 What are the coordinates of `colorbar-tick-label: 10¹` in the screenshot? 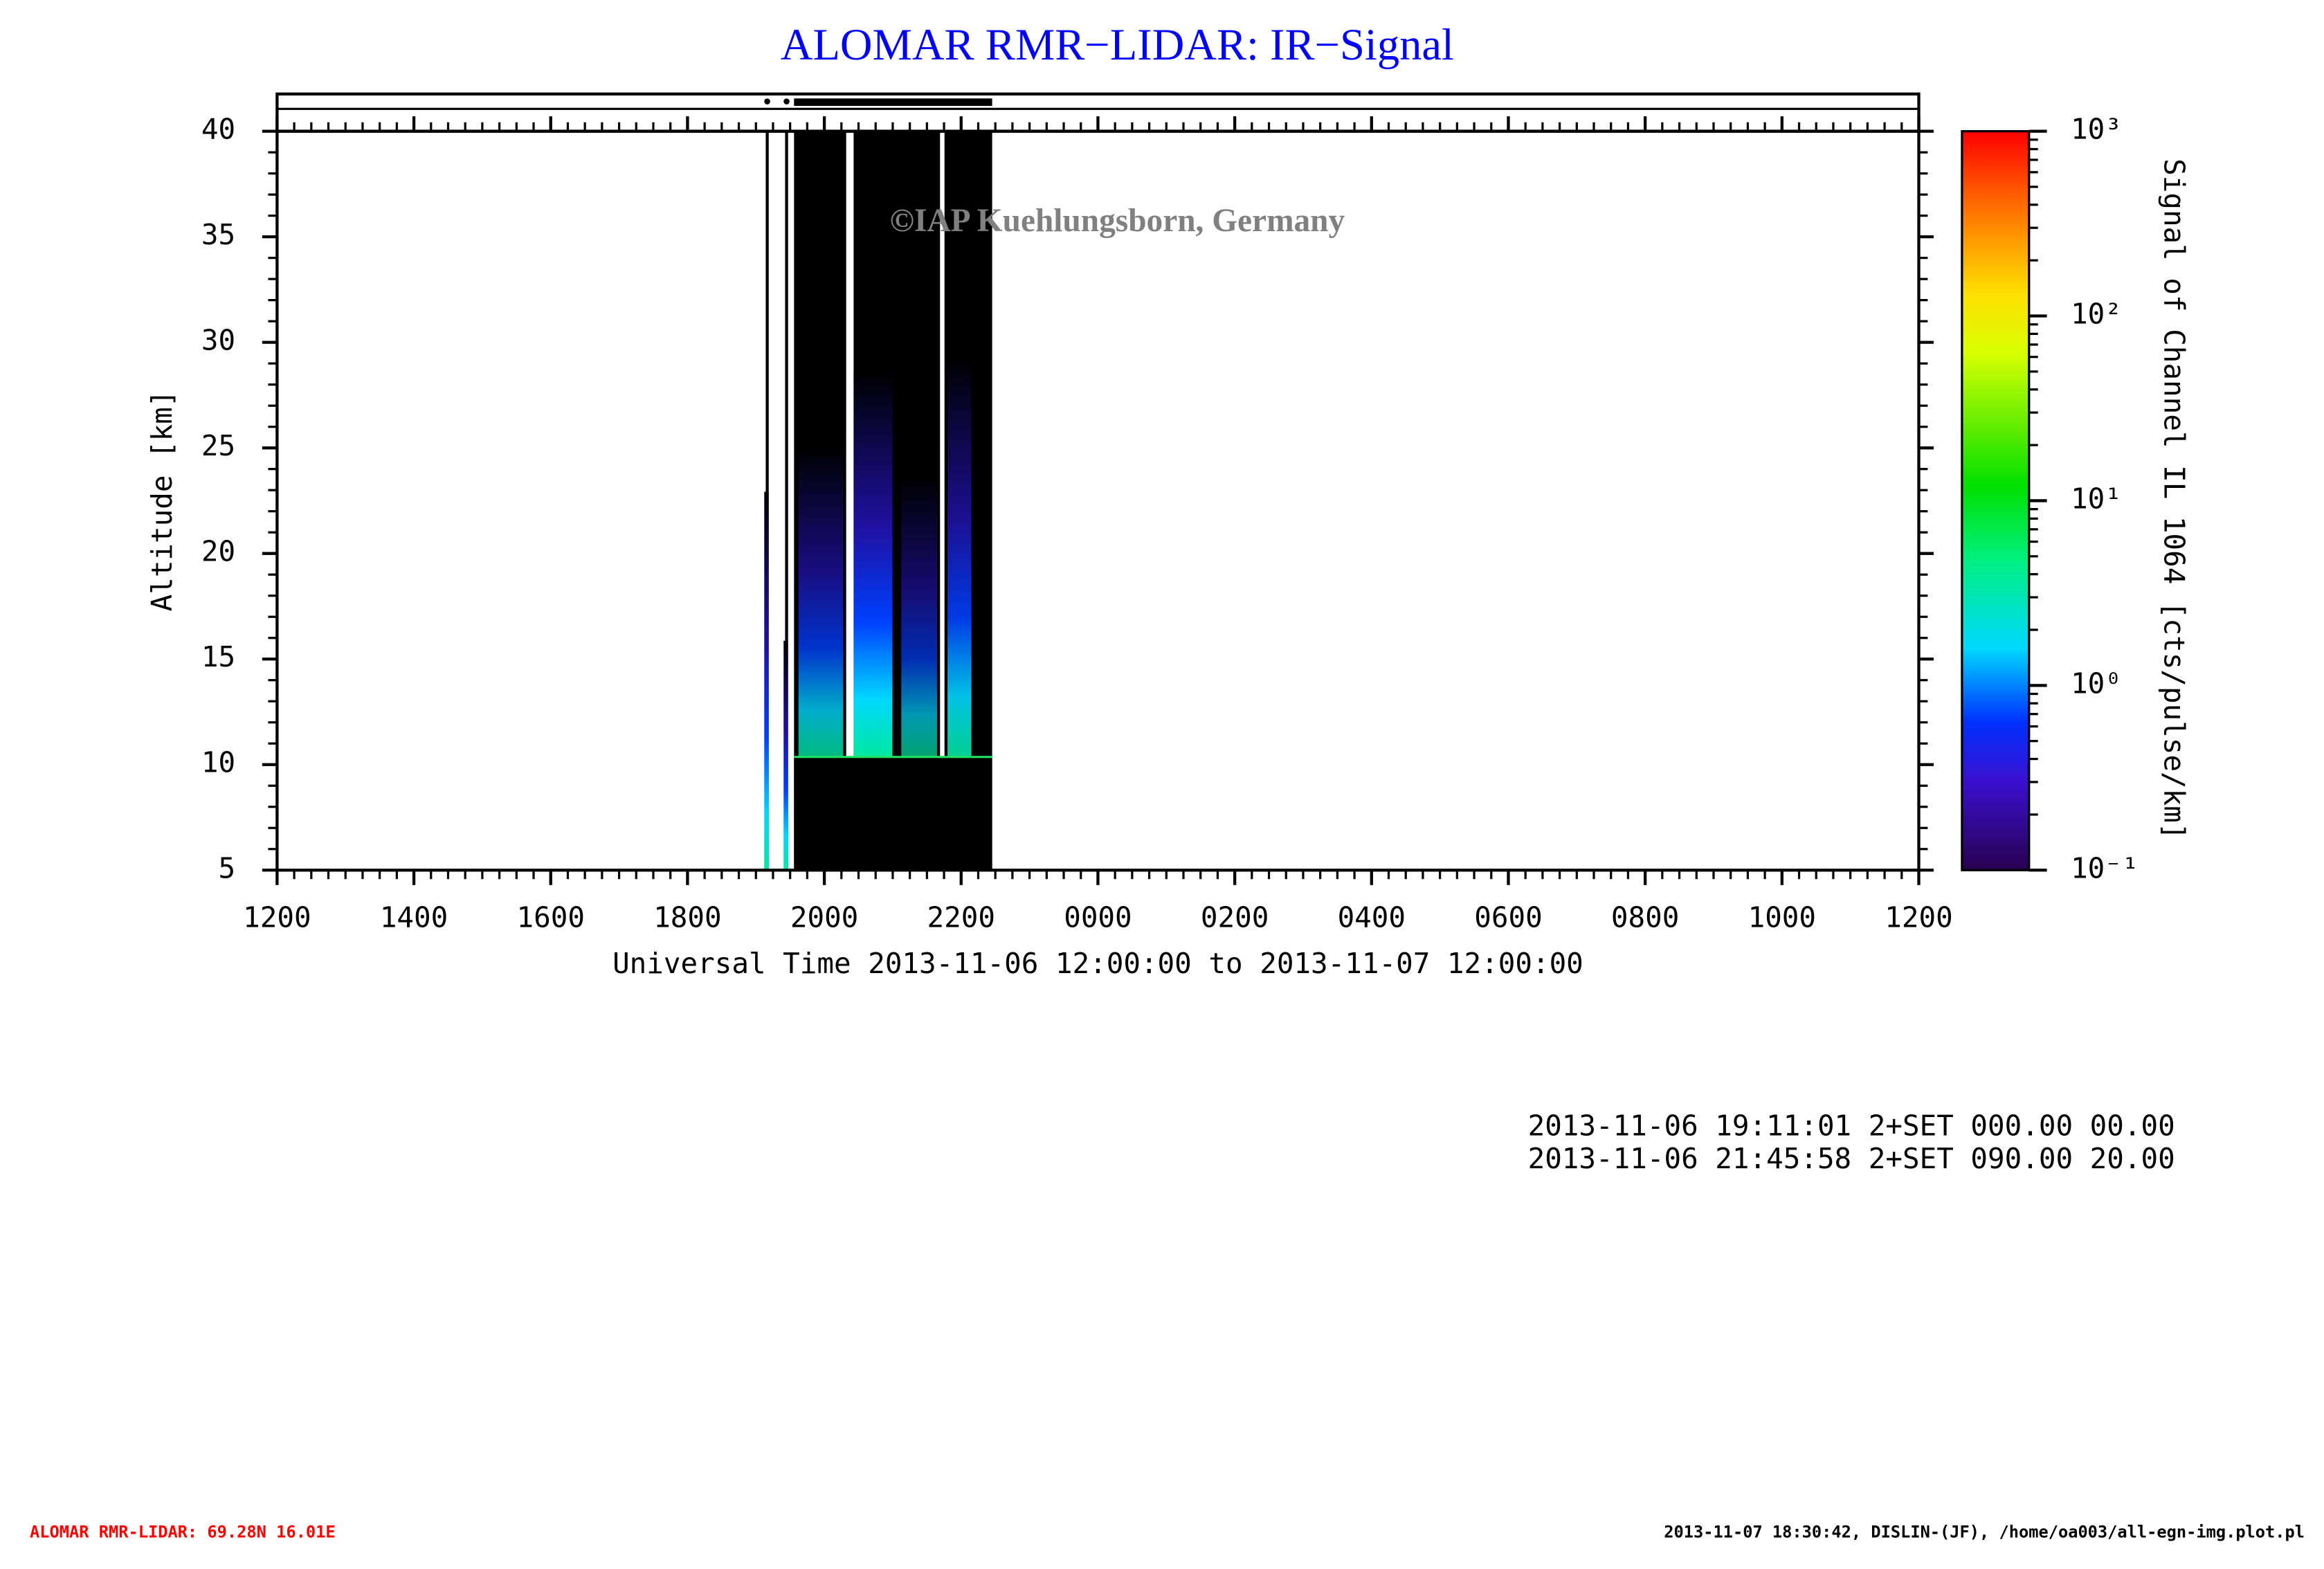 It's located at (2096, 498).